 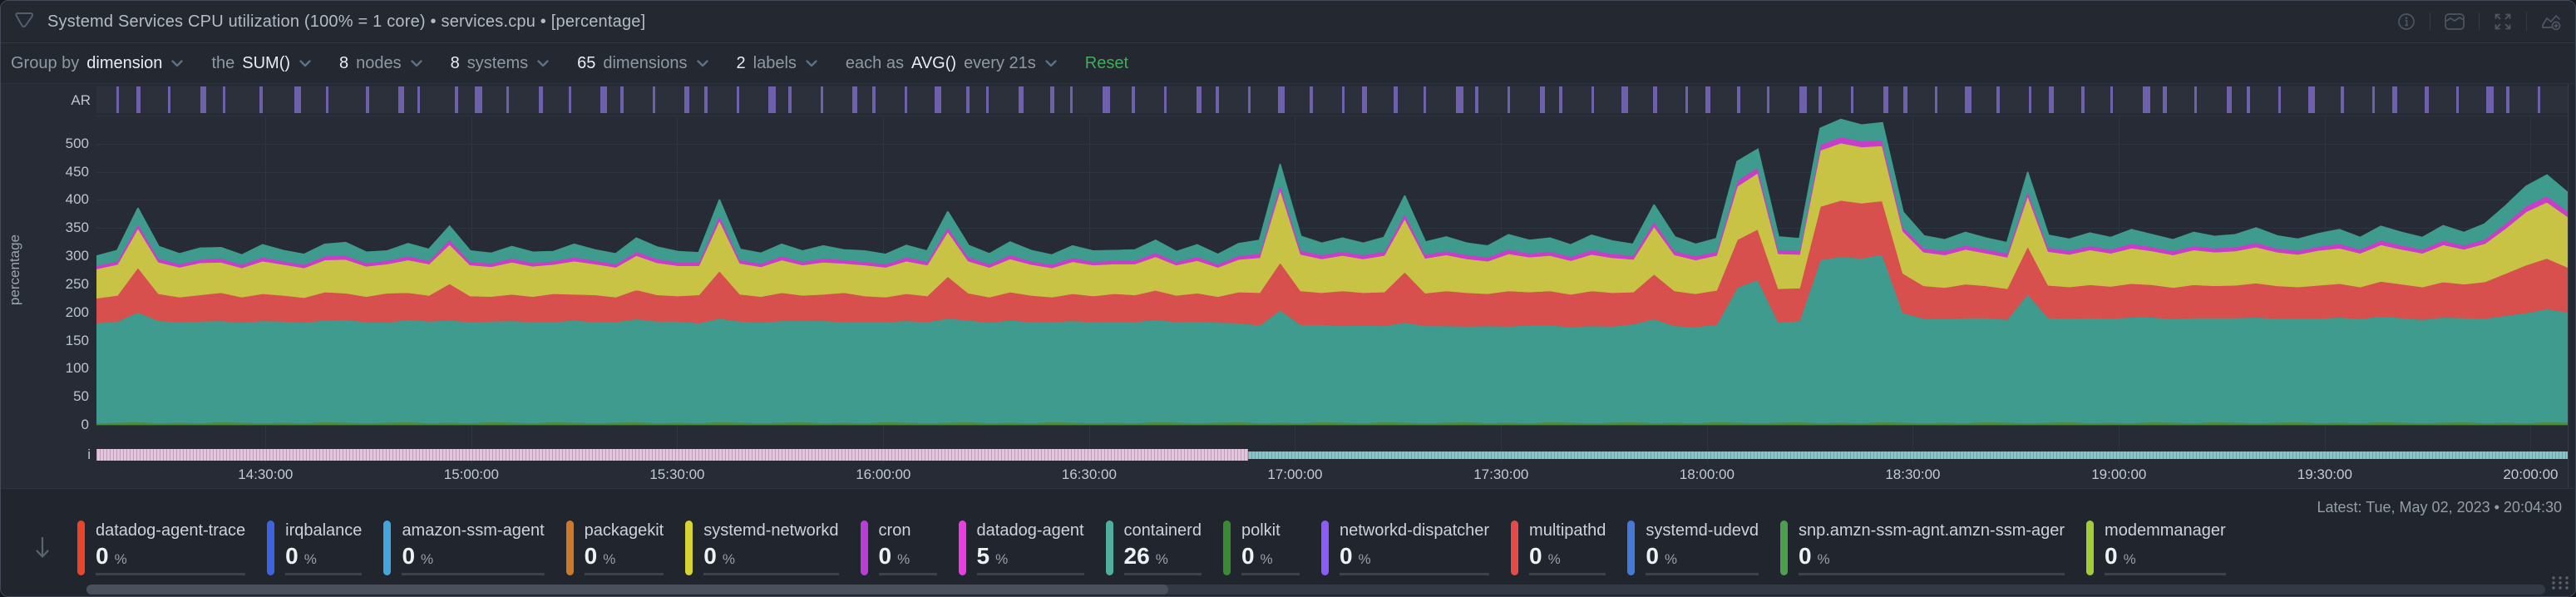 I want to click on legend-item: systemd-networkd 0 %, so click(x=772, y=548).